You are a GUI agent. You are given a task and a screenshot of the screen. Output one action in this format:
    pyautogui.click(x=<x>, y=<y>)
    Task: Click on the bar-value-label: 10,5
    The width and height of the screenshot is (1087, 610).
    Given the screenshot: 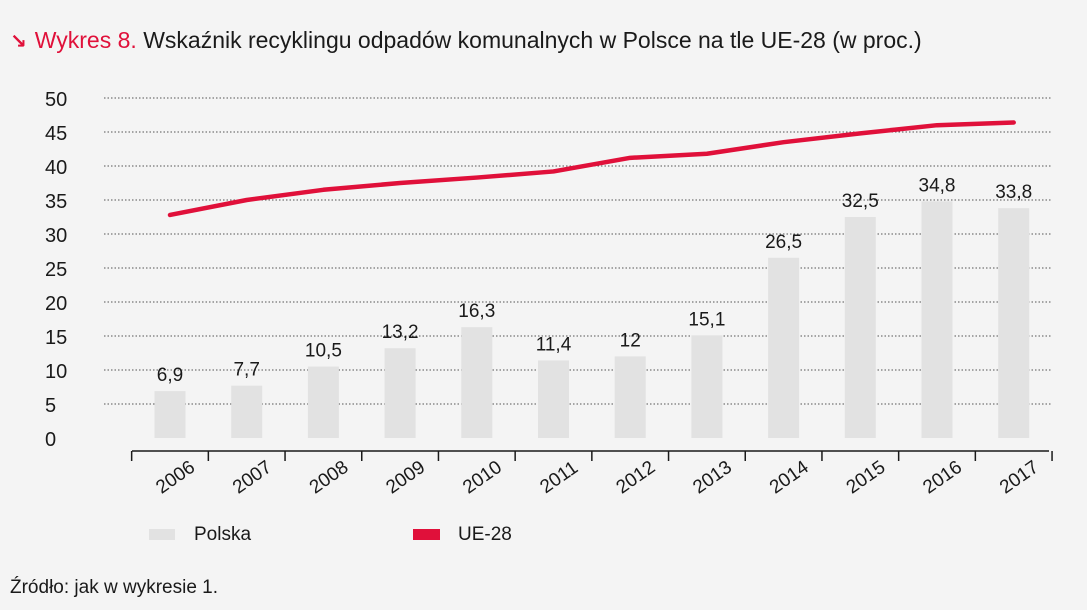 What is the action you would take?
    pyautogui.click(x=323, y=351)
    